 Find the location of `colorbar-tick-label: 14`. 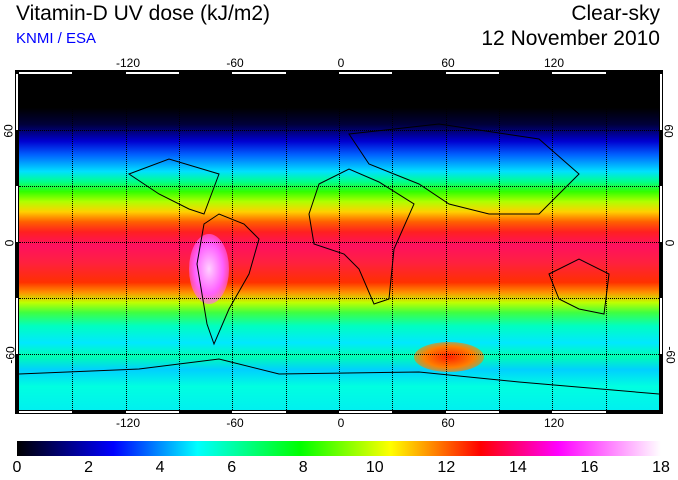

colorbar-tick-label: 14 is located at coordinates (517, 467).